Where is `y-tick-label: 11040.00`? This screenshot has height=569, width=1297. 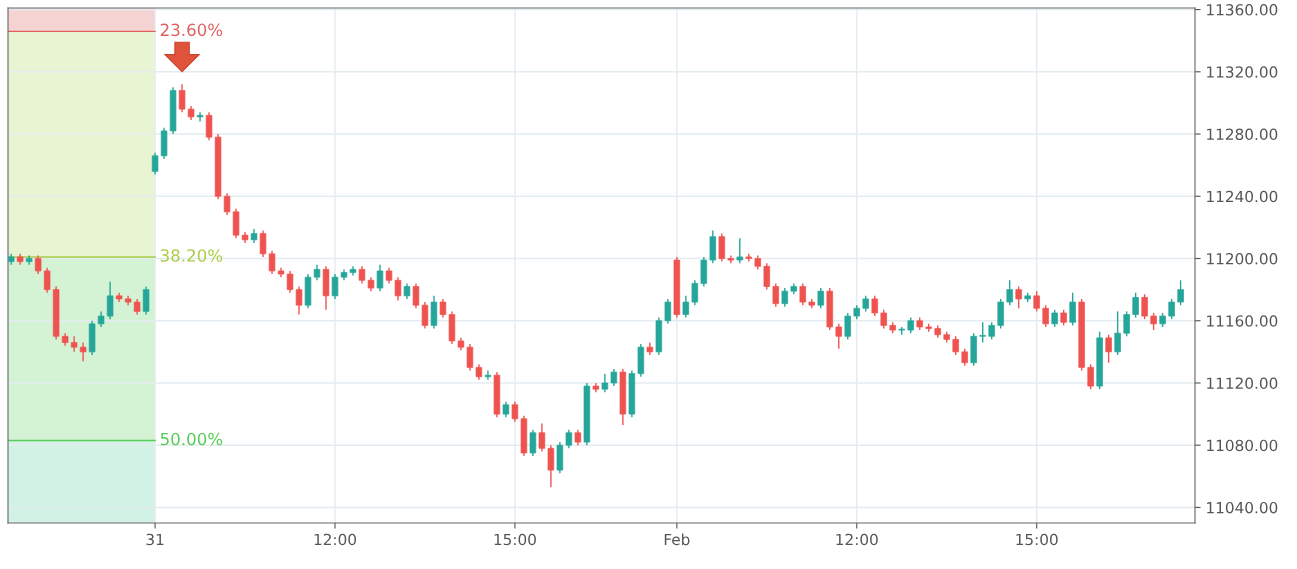 y-tick-label: 11040.00 is located at coordinates (1242, 507).